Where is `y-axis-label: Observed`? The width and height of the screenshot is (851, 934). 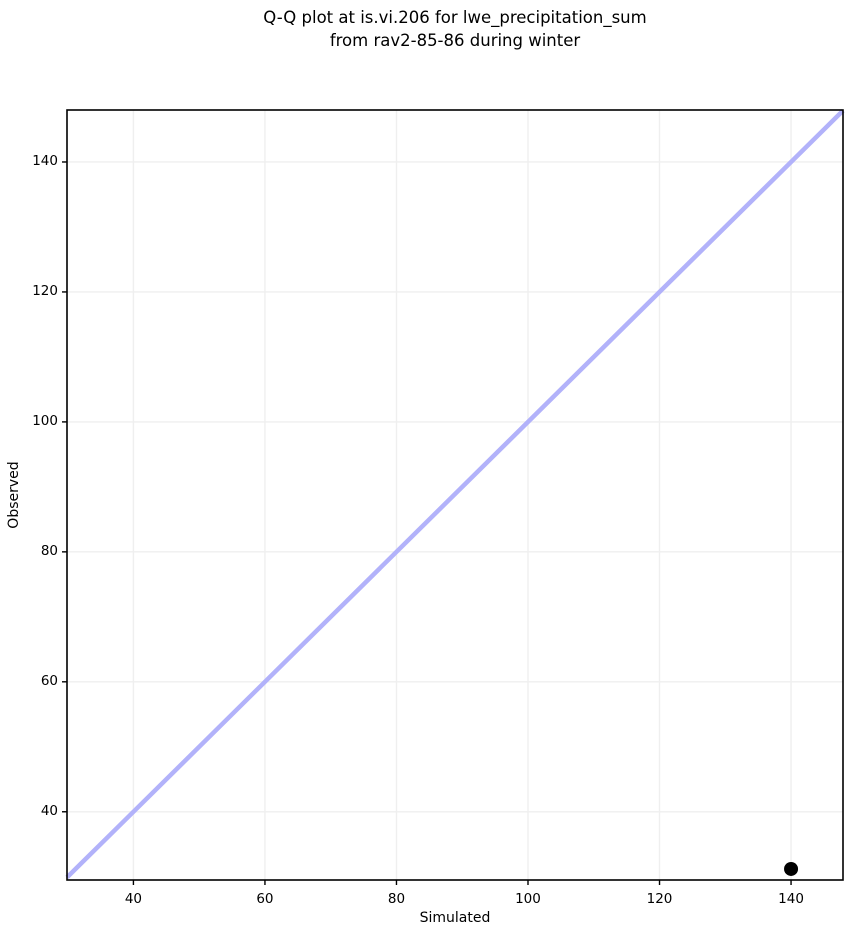
y-axis-label: Observed is located at coordinates (14, 495).